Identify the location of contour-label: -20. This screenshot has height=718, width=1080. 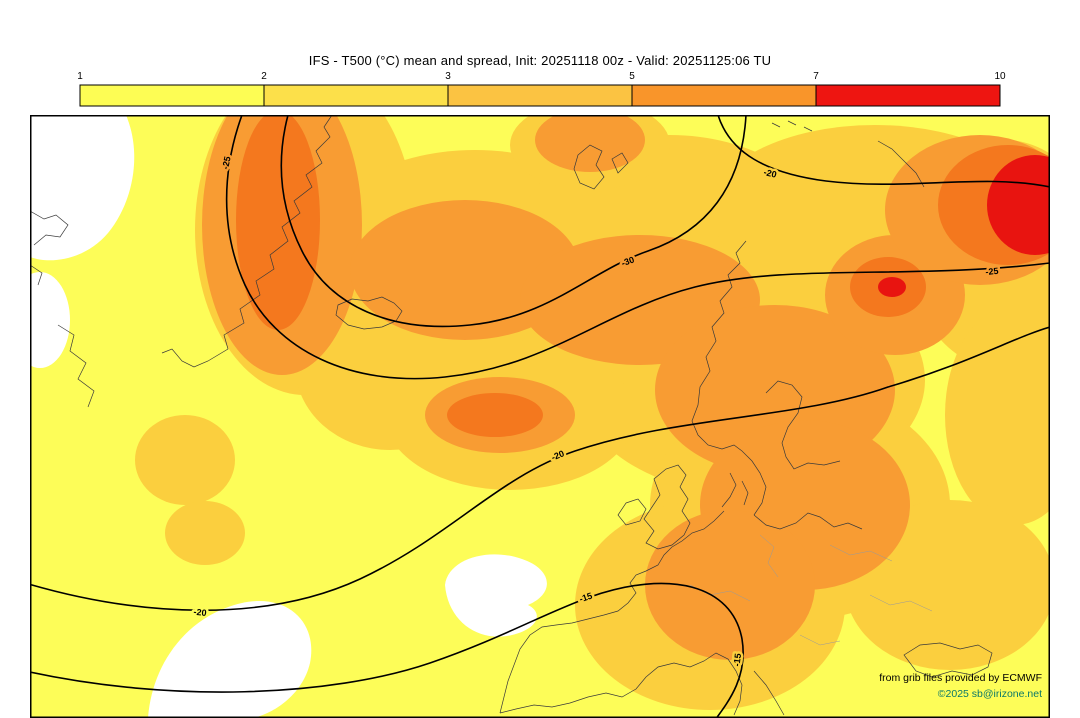
(200, 612).